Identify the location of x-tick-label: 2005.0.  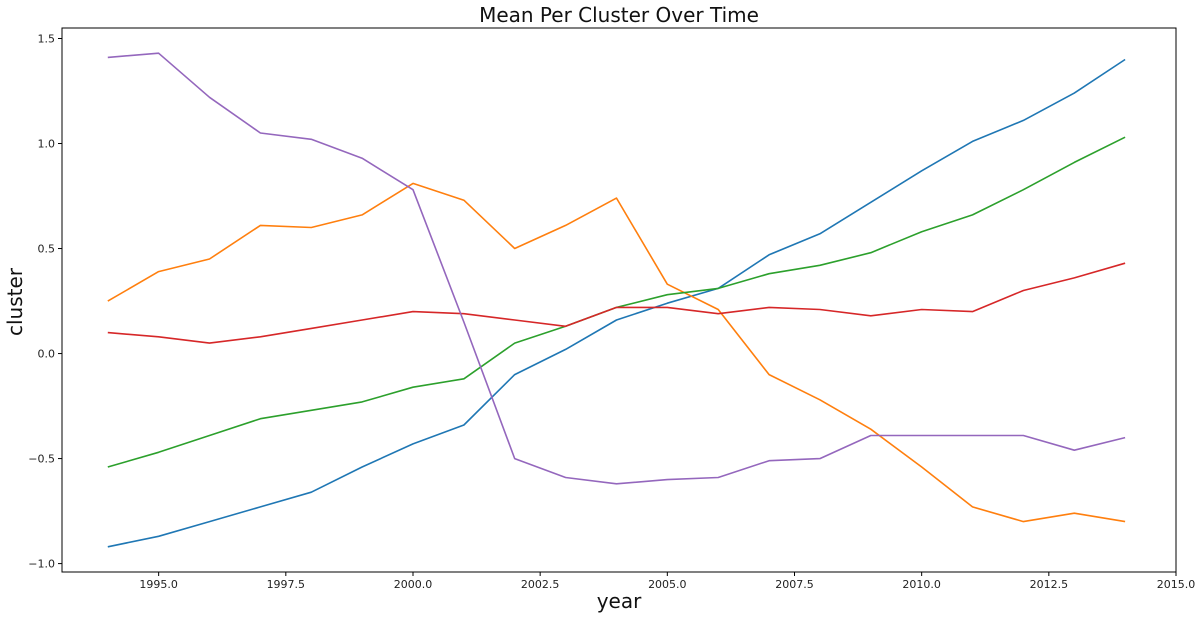
(667, 584).